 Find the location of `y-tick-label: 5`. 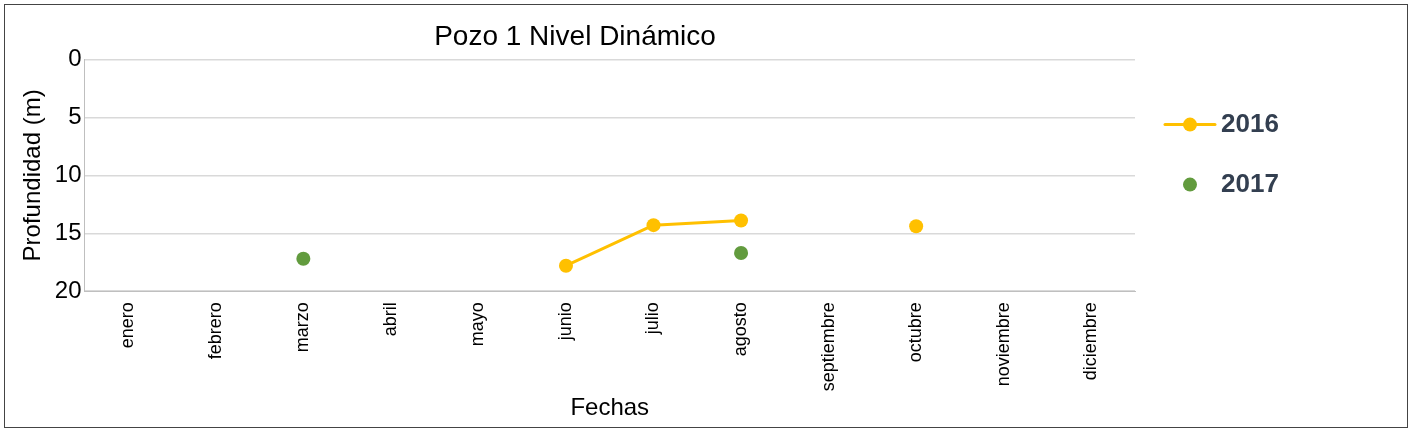

y-tick-label: 5 is located at coordinates (75, 116).